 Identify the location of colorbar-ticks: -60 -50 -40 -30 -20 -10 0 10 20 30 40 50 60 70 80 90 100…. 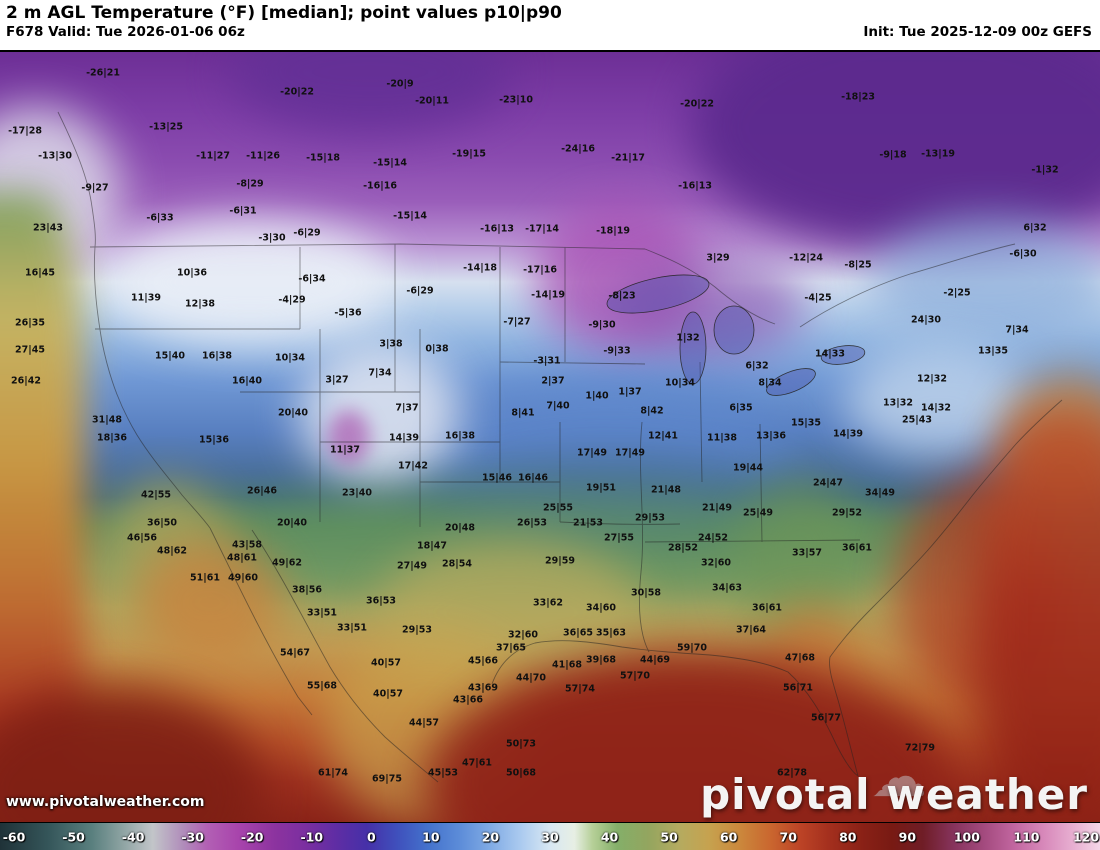
(550, 836).